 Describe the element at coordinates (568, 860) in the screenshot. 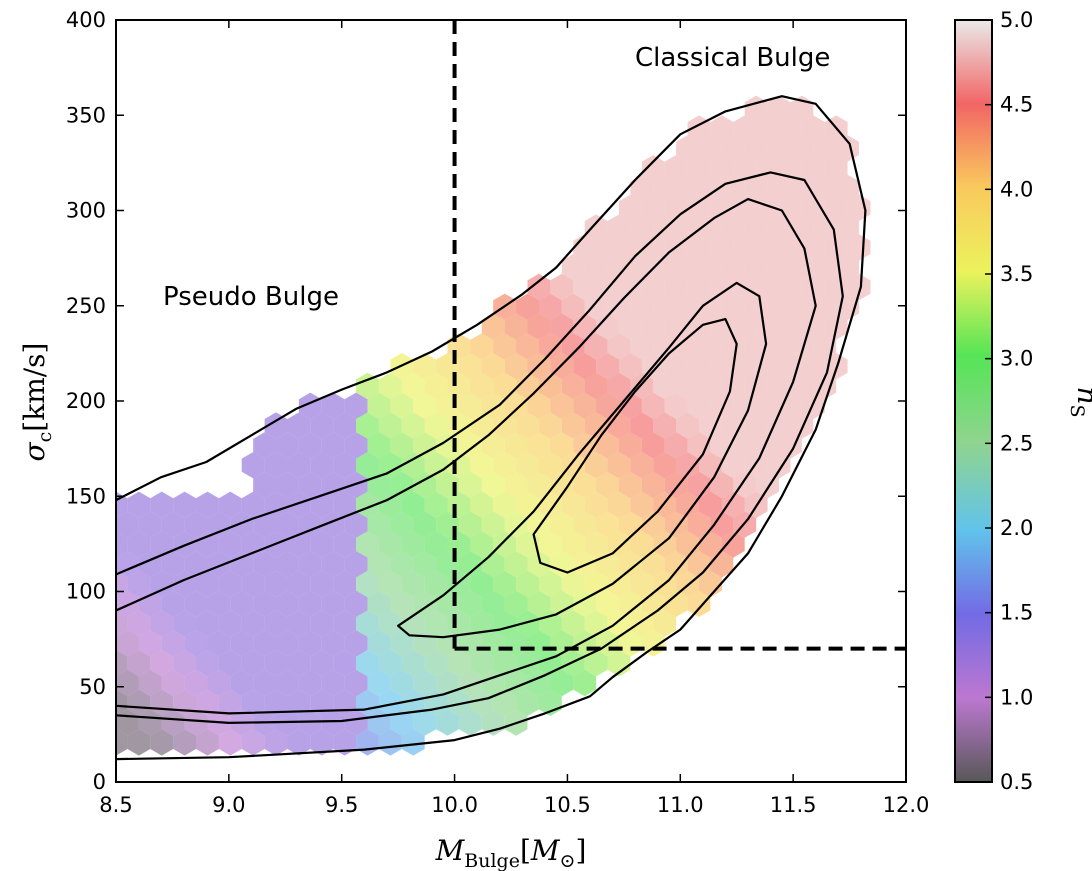

I see `x-axis-label-unit-sub: ⊙` at that location.